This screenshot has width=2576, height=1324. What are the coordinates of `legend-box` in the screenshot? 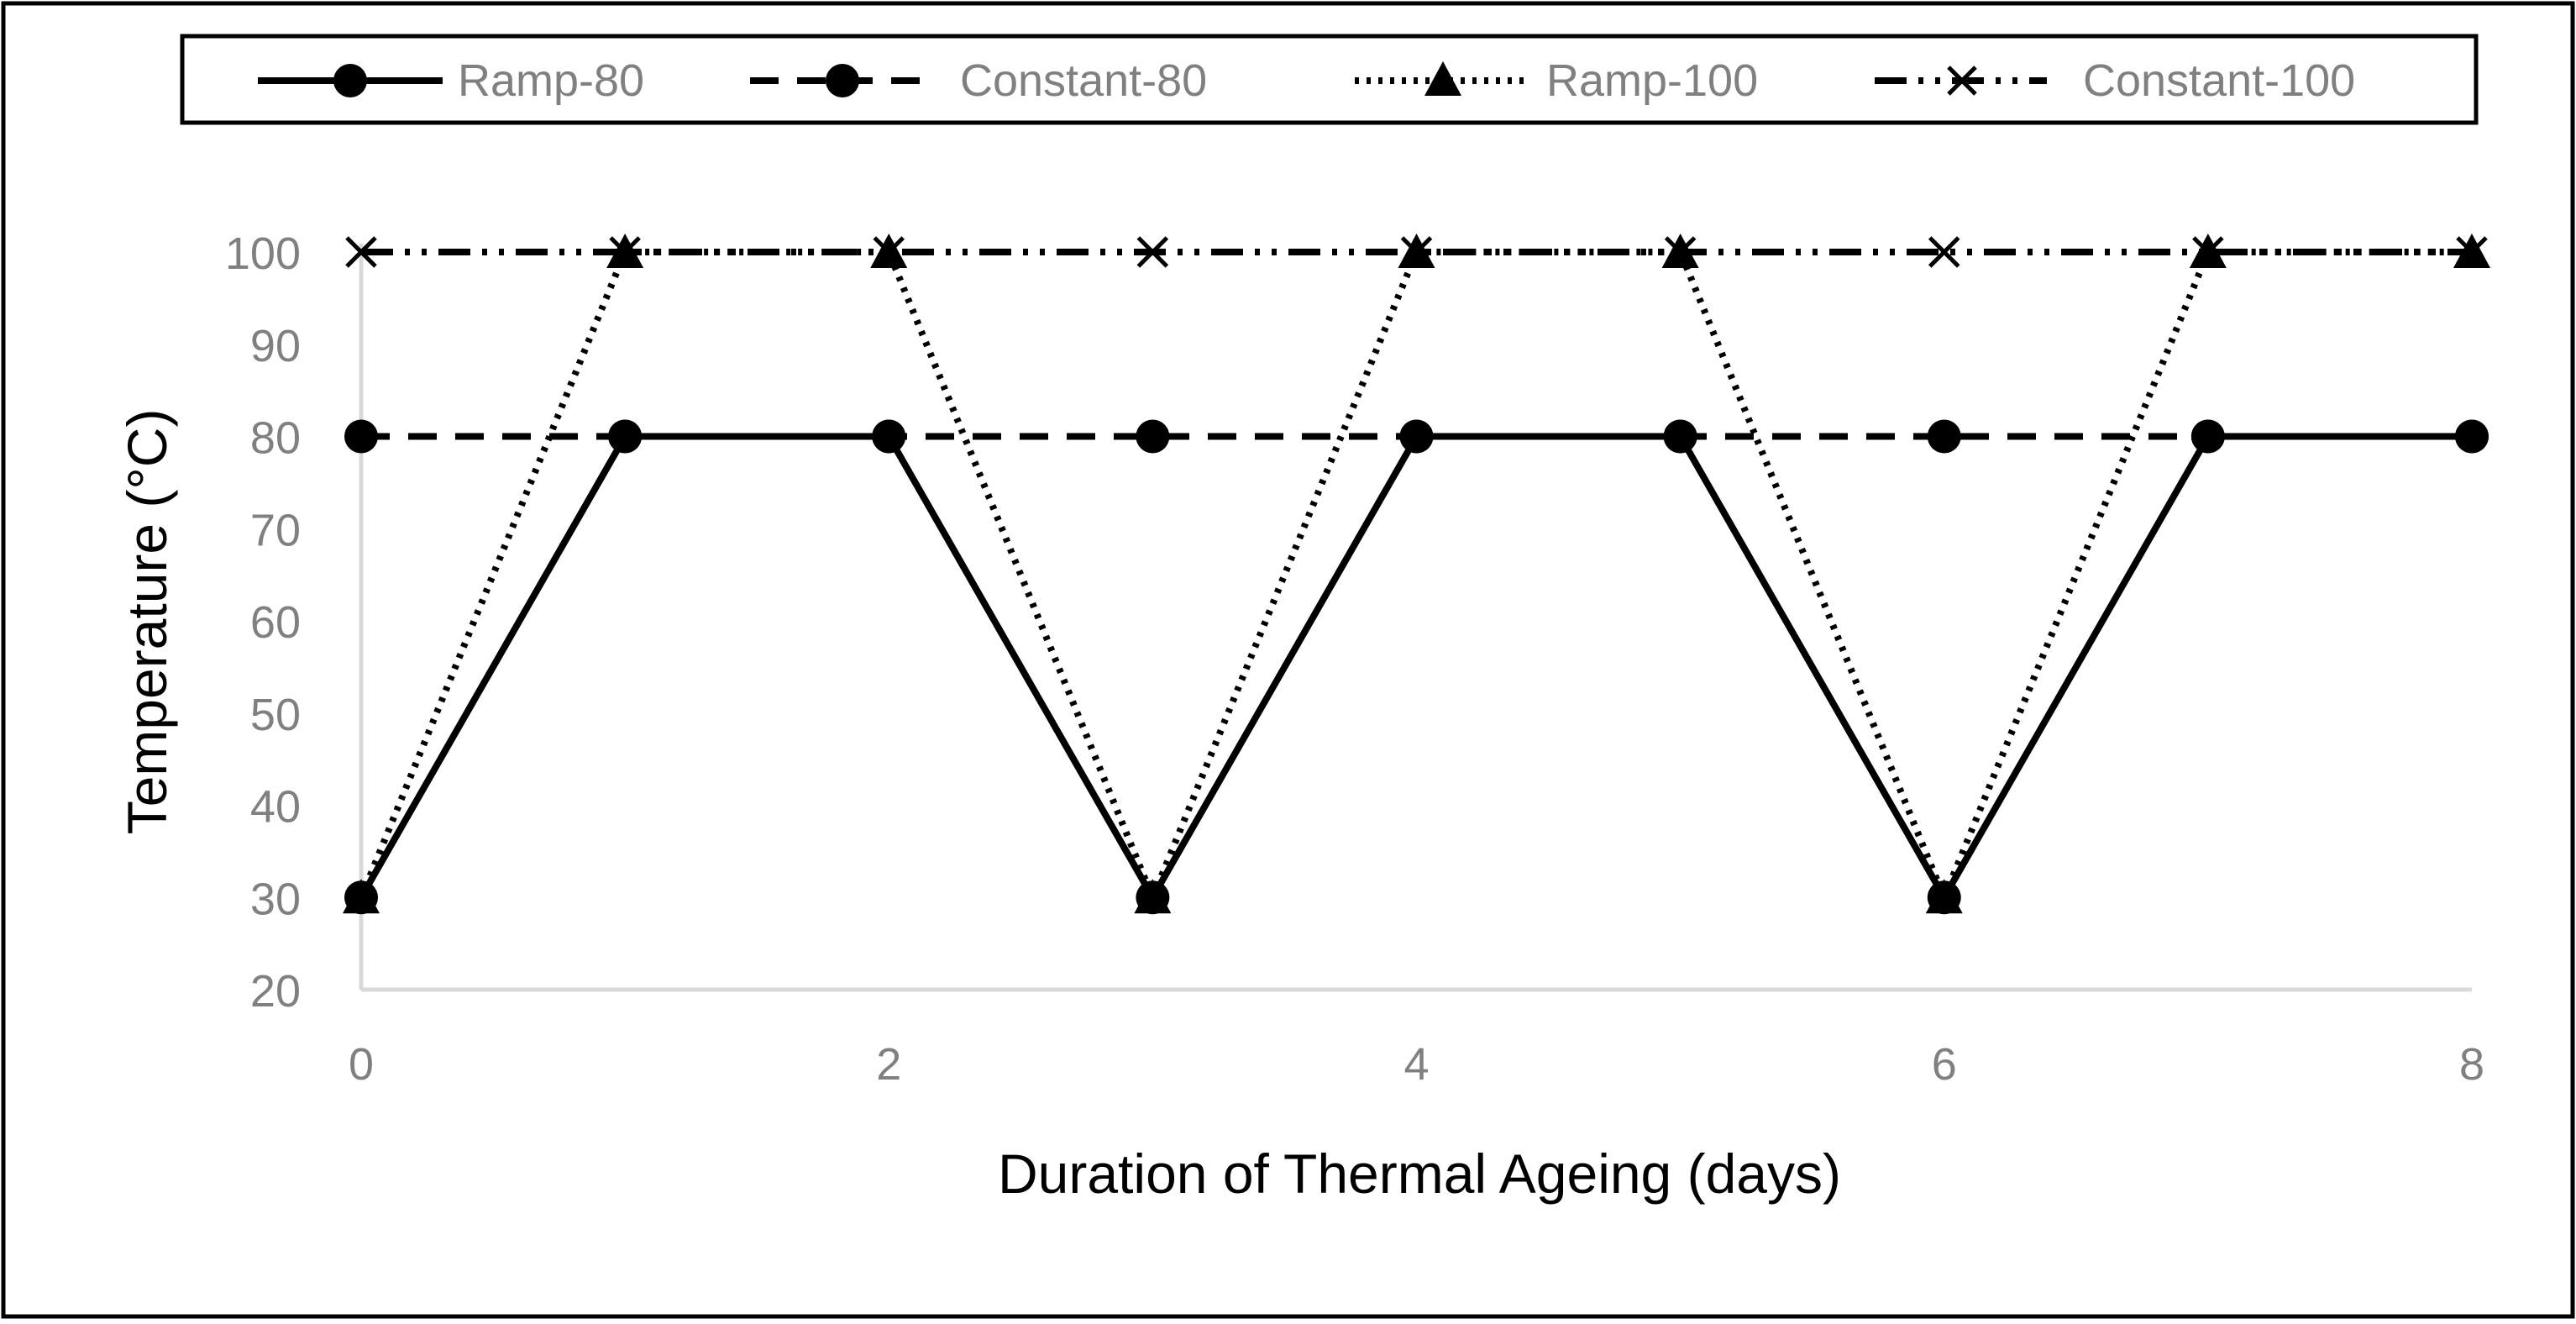 It's located at (1329, 79).